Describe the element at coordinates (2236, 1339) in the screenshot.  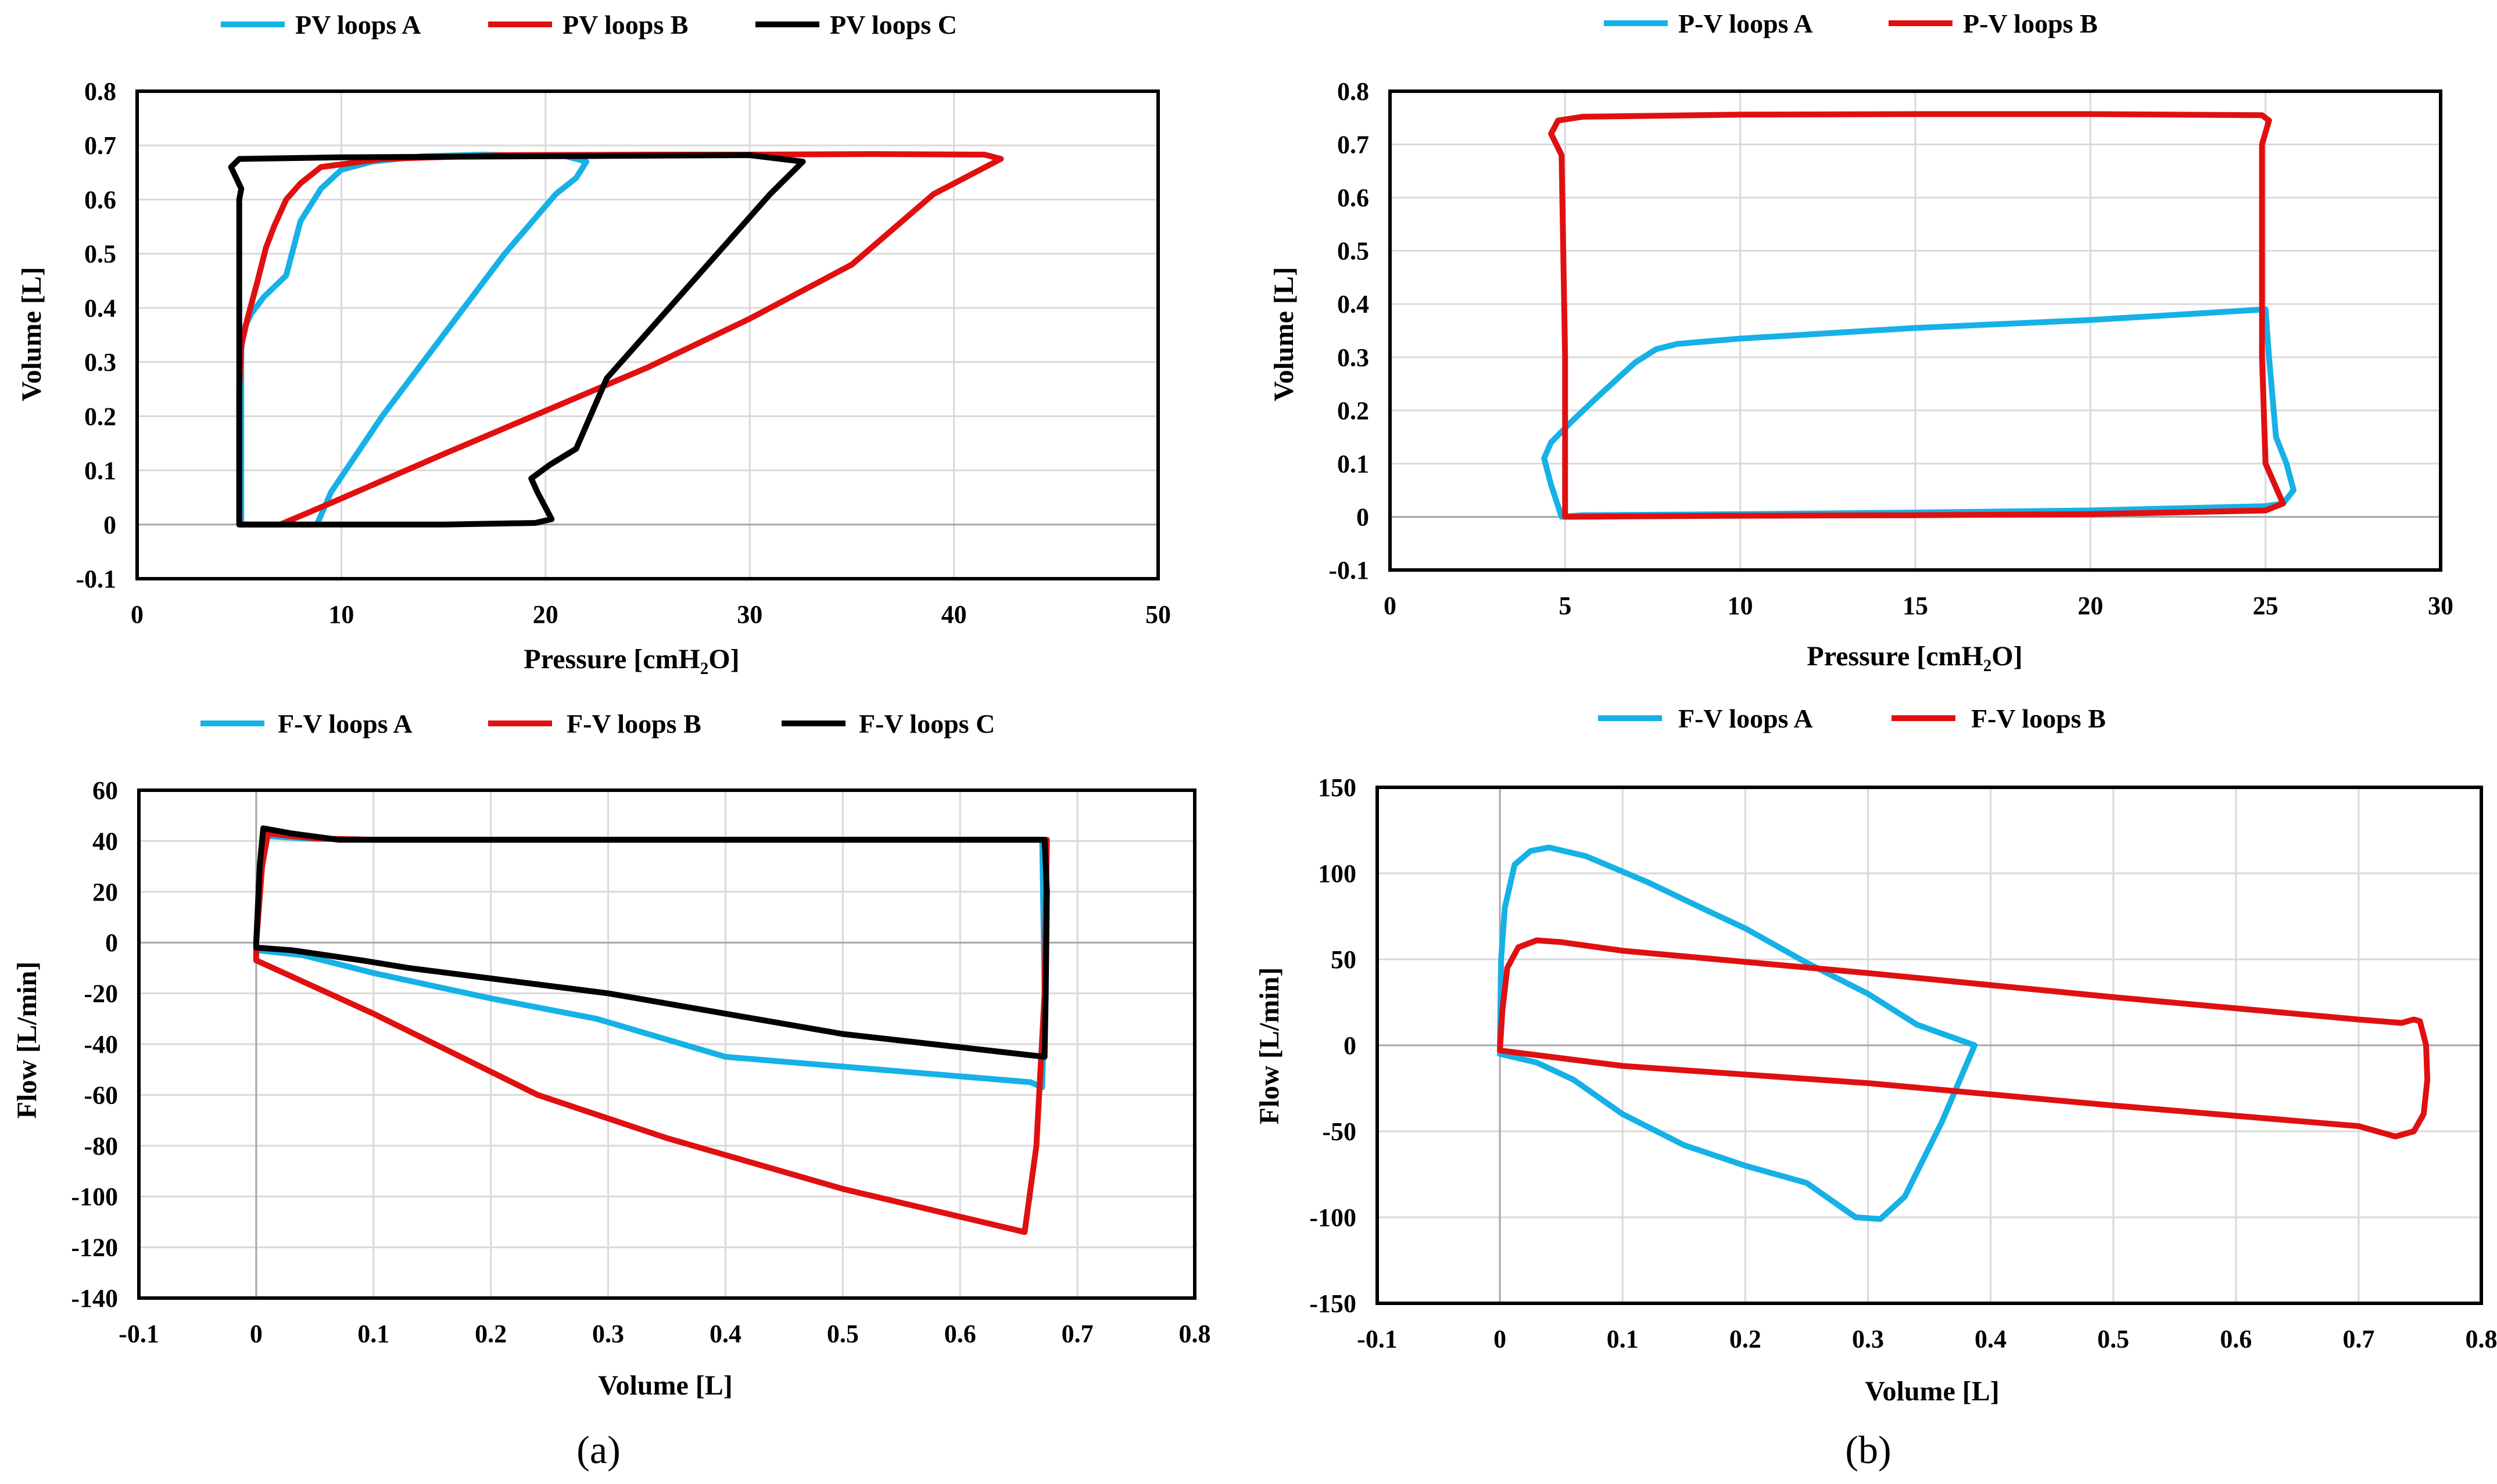
I see `x-tick-label-fv_b-7: 0.6` at that location.